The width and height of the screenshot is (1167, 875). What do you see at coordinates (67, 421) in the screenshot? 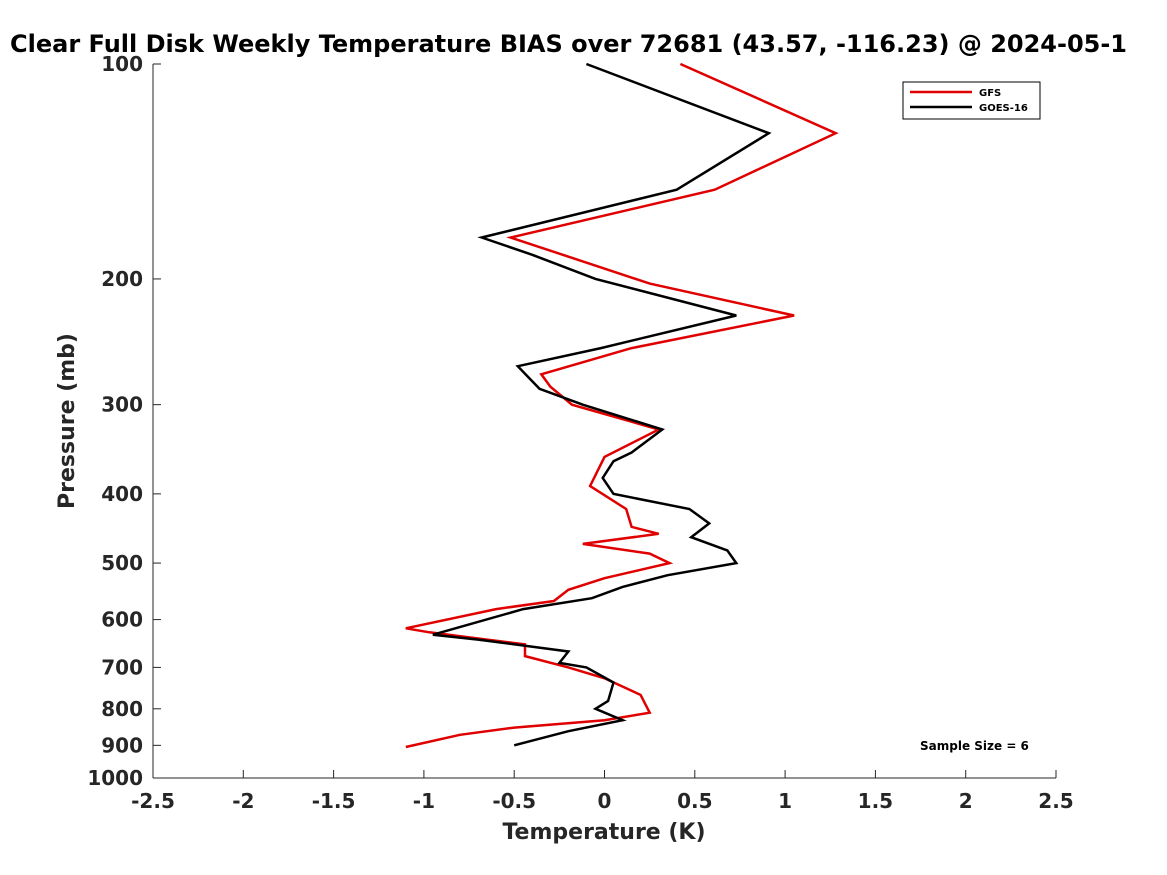
I see `y-axis-label: Pressure (mb)` at bounding box center [67, 421].